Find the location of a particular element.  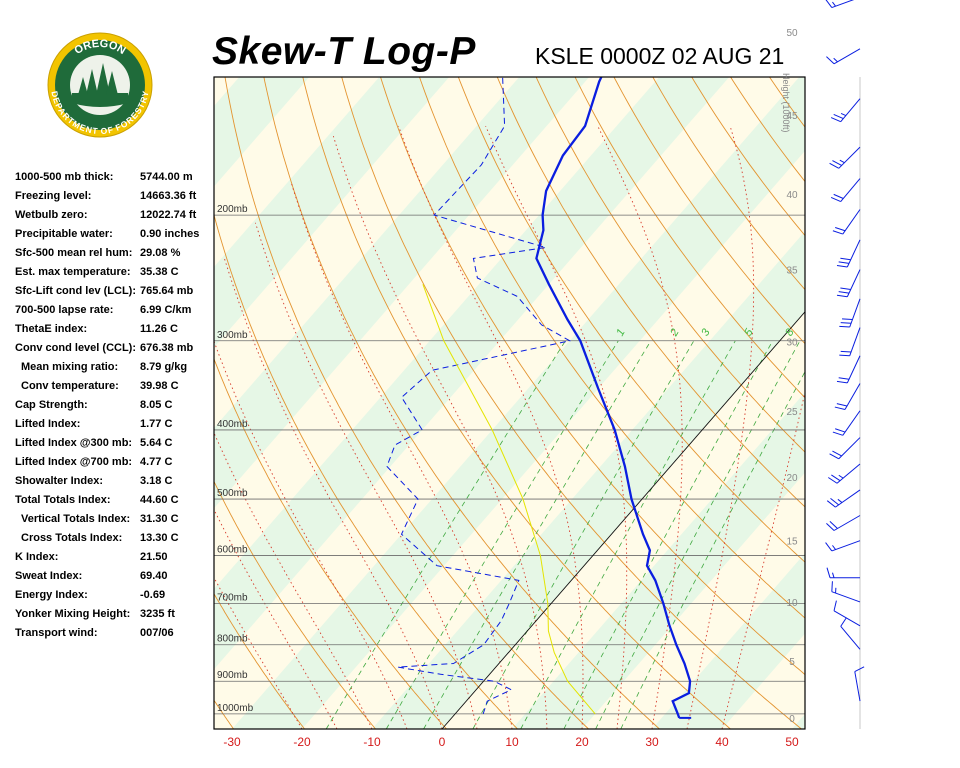

index-row: 700-500 lapse rate: 6.99 C/km is located at coordinates (112, 310).